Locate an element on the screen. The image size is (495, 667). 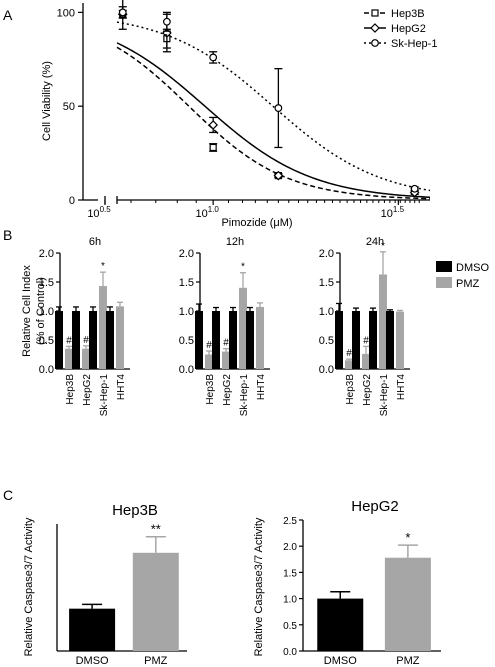
panel-label-c: C is located at coordinates (8, 495).